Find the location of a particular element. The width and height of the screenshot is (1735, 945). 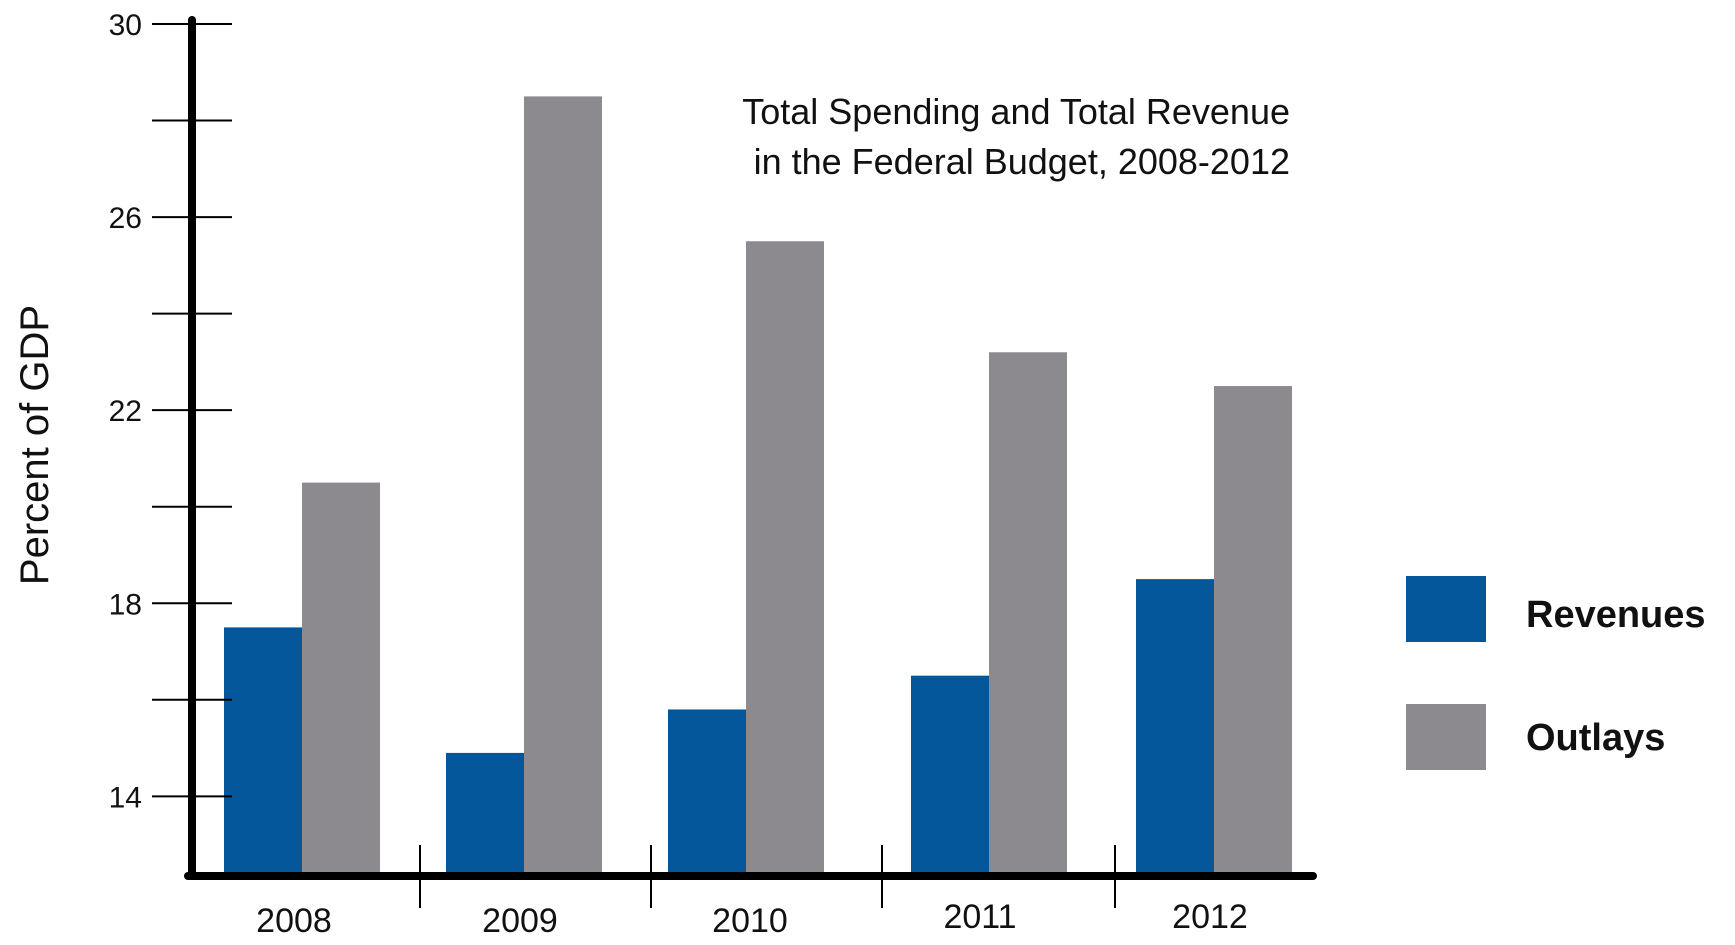

bar-revenues-2012 is located at coordinates (1175, 727).